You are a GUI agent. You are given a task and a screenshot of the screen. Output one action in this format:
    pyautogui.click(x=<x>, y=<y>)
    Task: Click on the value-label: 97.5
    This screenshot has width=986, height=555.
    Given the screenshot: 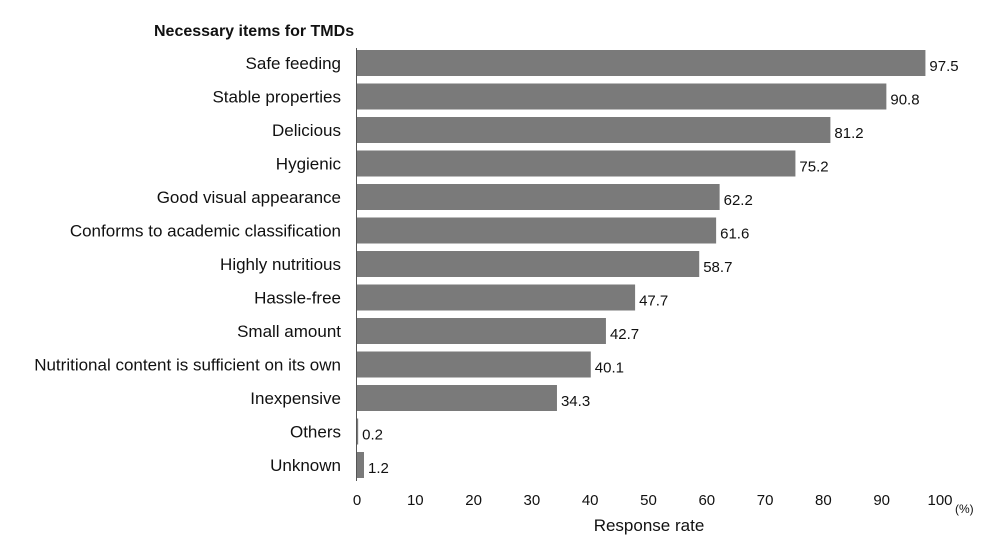 What is the action you would take?
    pyautogui.click(x=943, y=66)
    